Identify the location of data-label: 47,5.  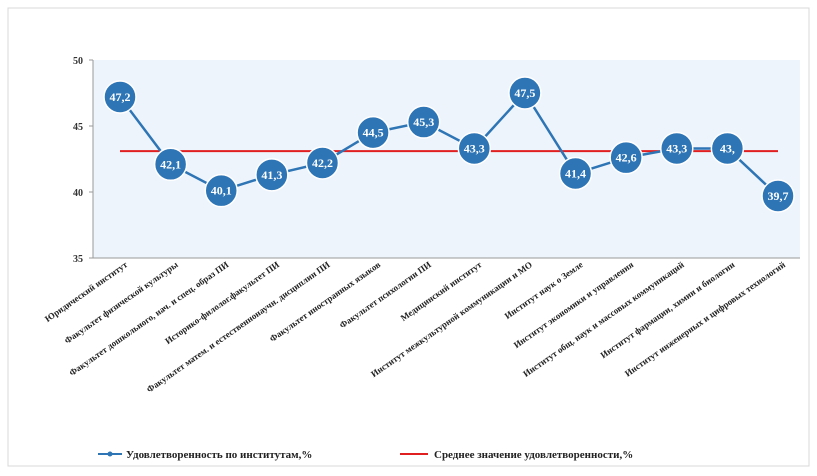
(524, 93).